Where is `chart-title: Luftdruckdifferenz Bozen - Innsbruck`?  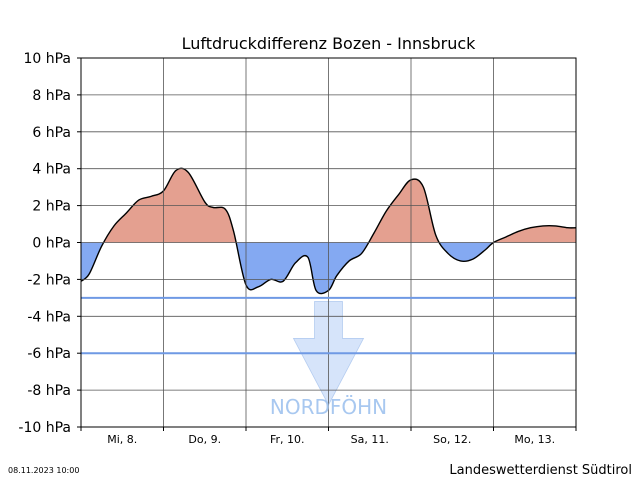
chart-title: Luftdruckdifferenz Bozen - Innsbruck is located at coordinates (329, 43).